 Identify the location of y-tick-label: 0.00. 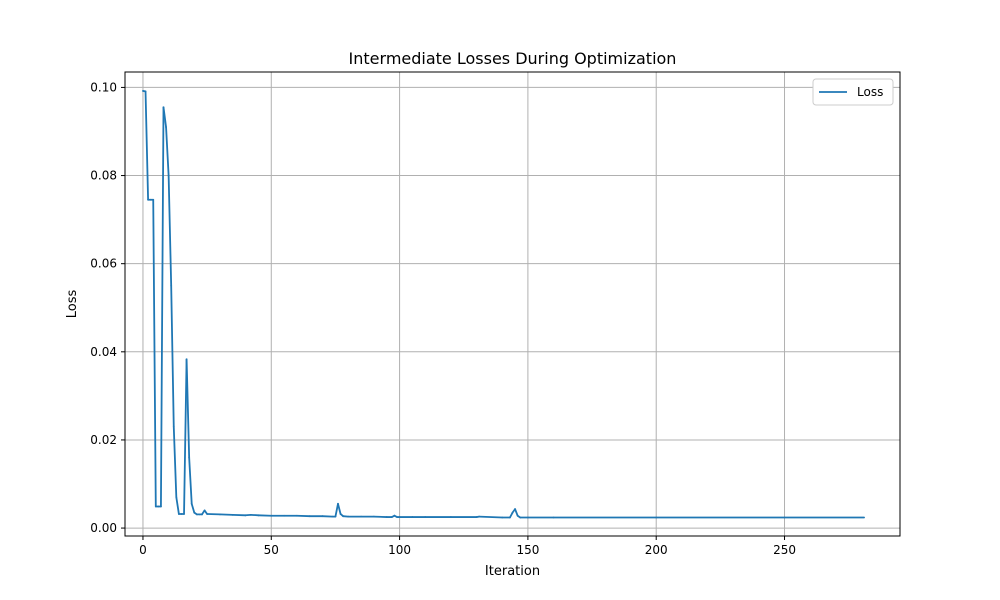
(103, 528).